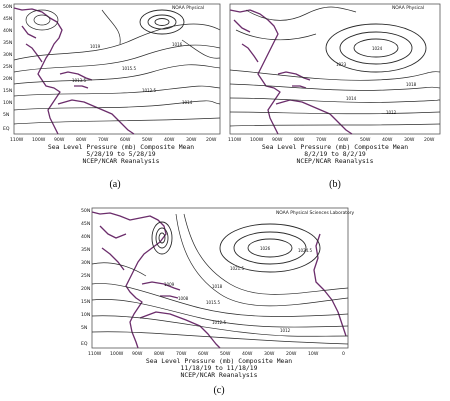 This screenshot has height=401, width=450. What do you see at coordinates (117, 354) in the screenshot?
I see `lon-tick: 100W` at bounding box center [117, 354].